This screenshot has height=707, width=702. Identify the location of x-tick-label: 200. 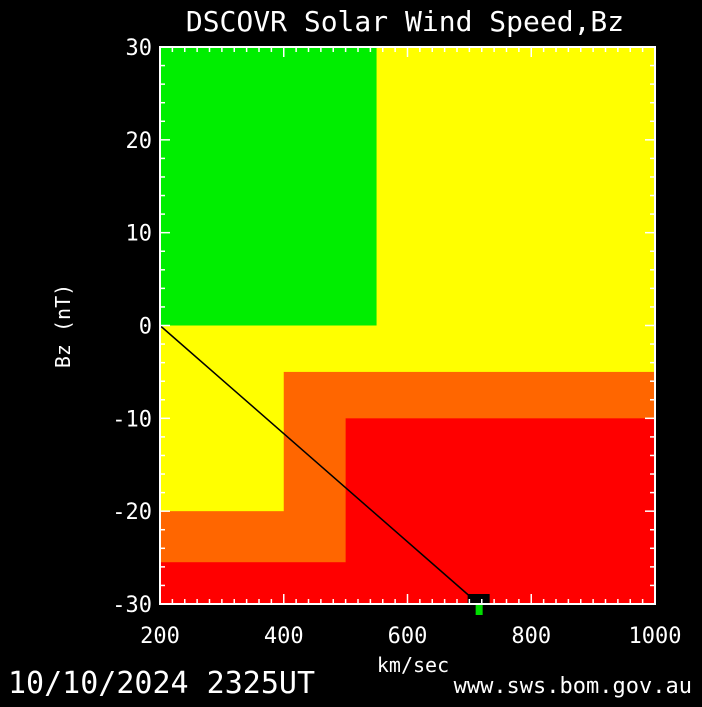
(160, 636).